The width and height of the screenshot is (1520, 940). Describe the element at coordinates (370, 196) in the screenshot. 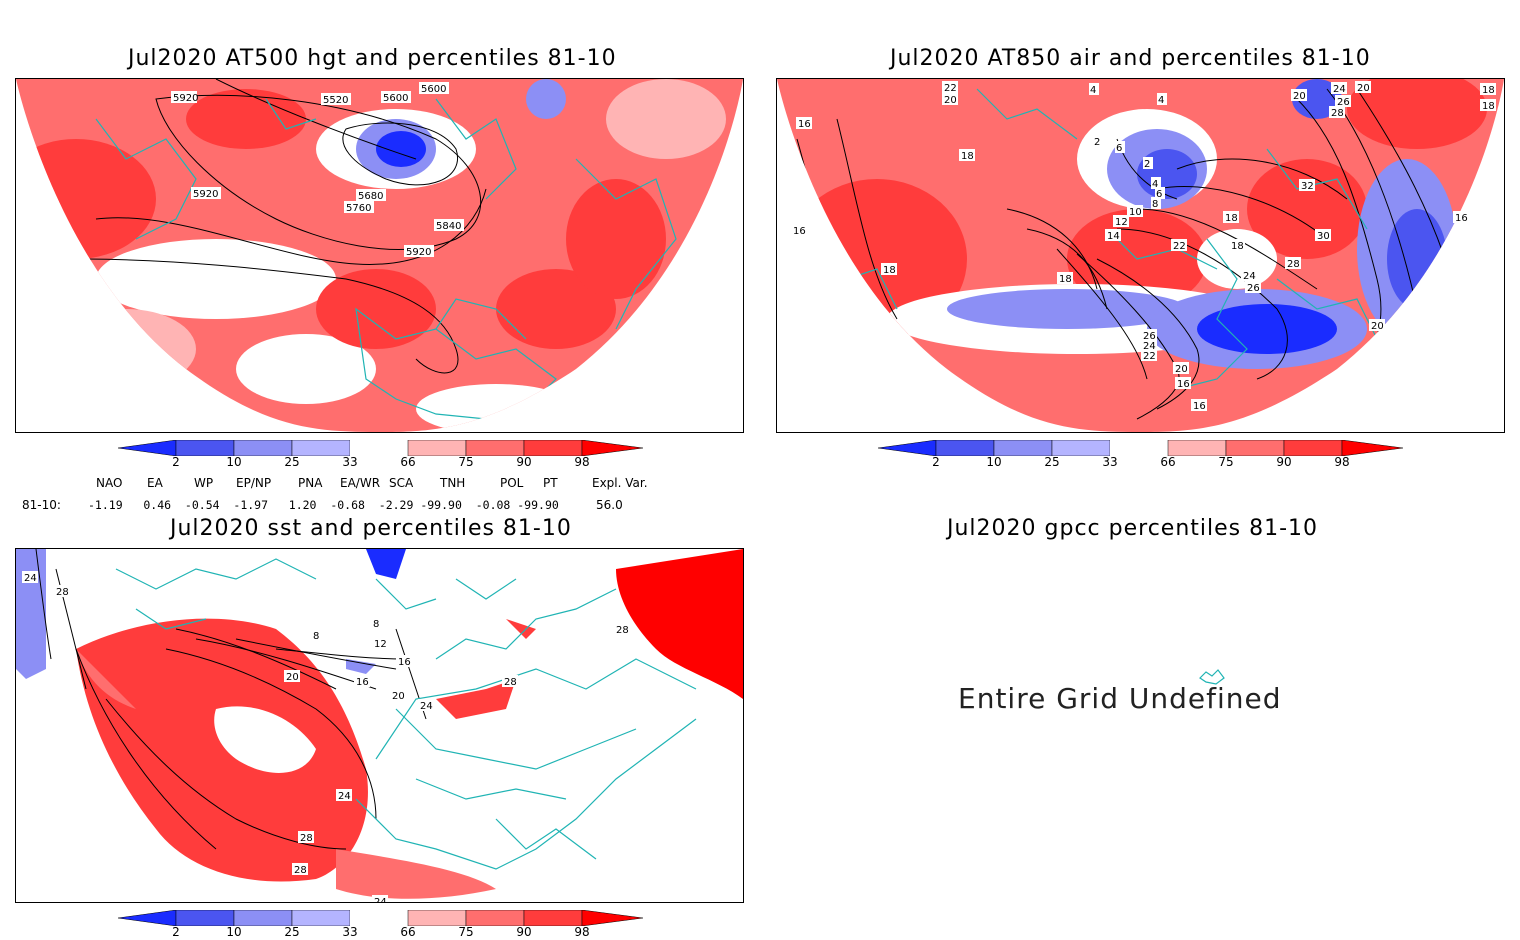

I see `contour-label: 5680` at that location.